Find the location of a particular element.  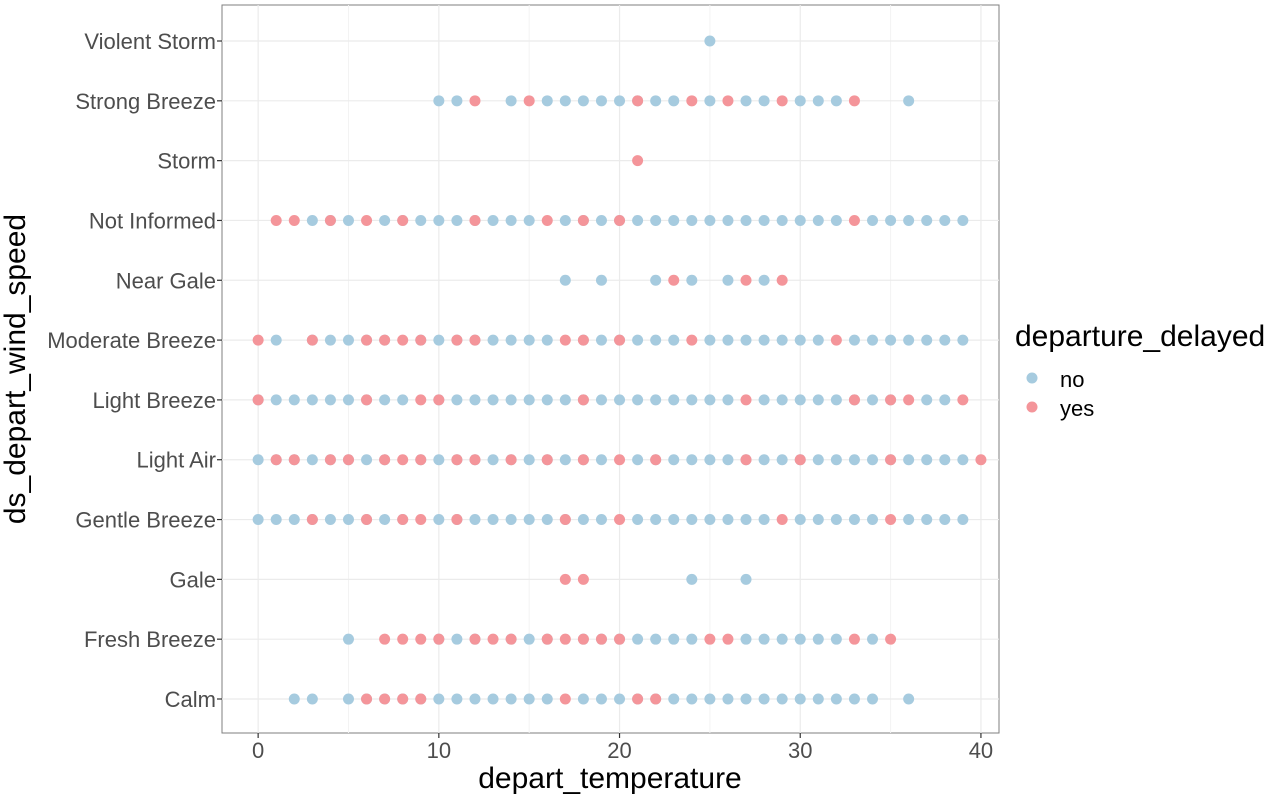

legend-label-yes: yes is located at coordinates (1077, 408).